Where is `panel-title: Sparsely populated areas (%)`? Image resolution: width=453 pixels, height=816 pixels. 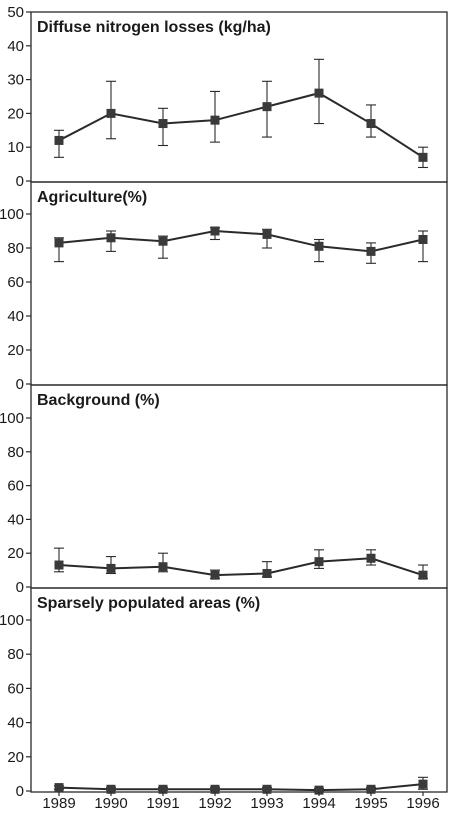
panel-title: Sparsely populated areas (%) is located at coordinates (148, 603).